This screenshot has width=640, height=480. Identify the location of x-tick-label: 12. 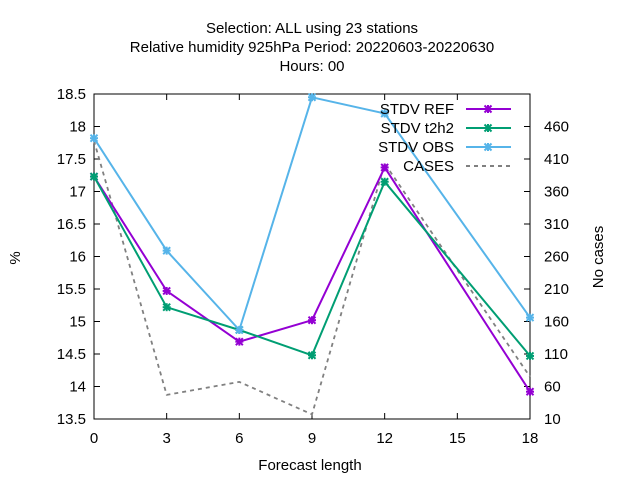
(384, 438).